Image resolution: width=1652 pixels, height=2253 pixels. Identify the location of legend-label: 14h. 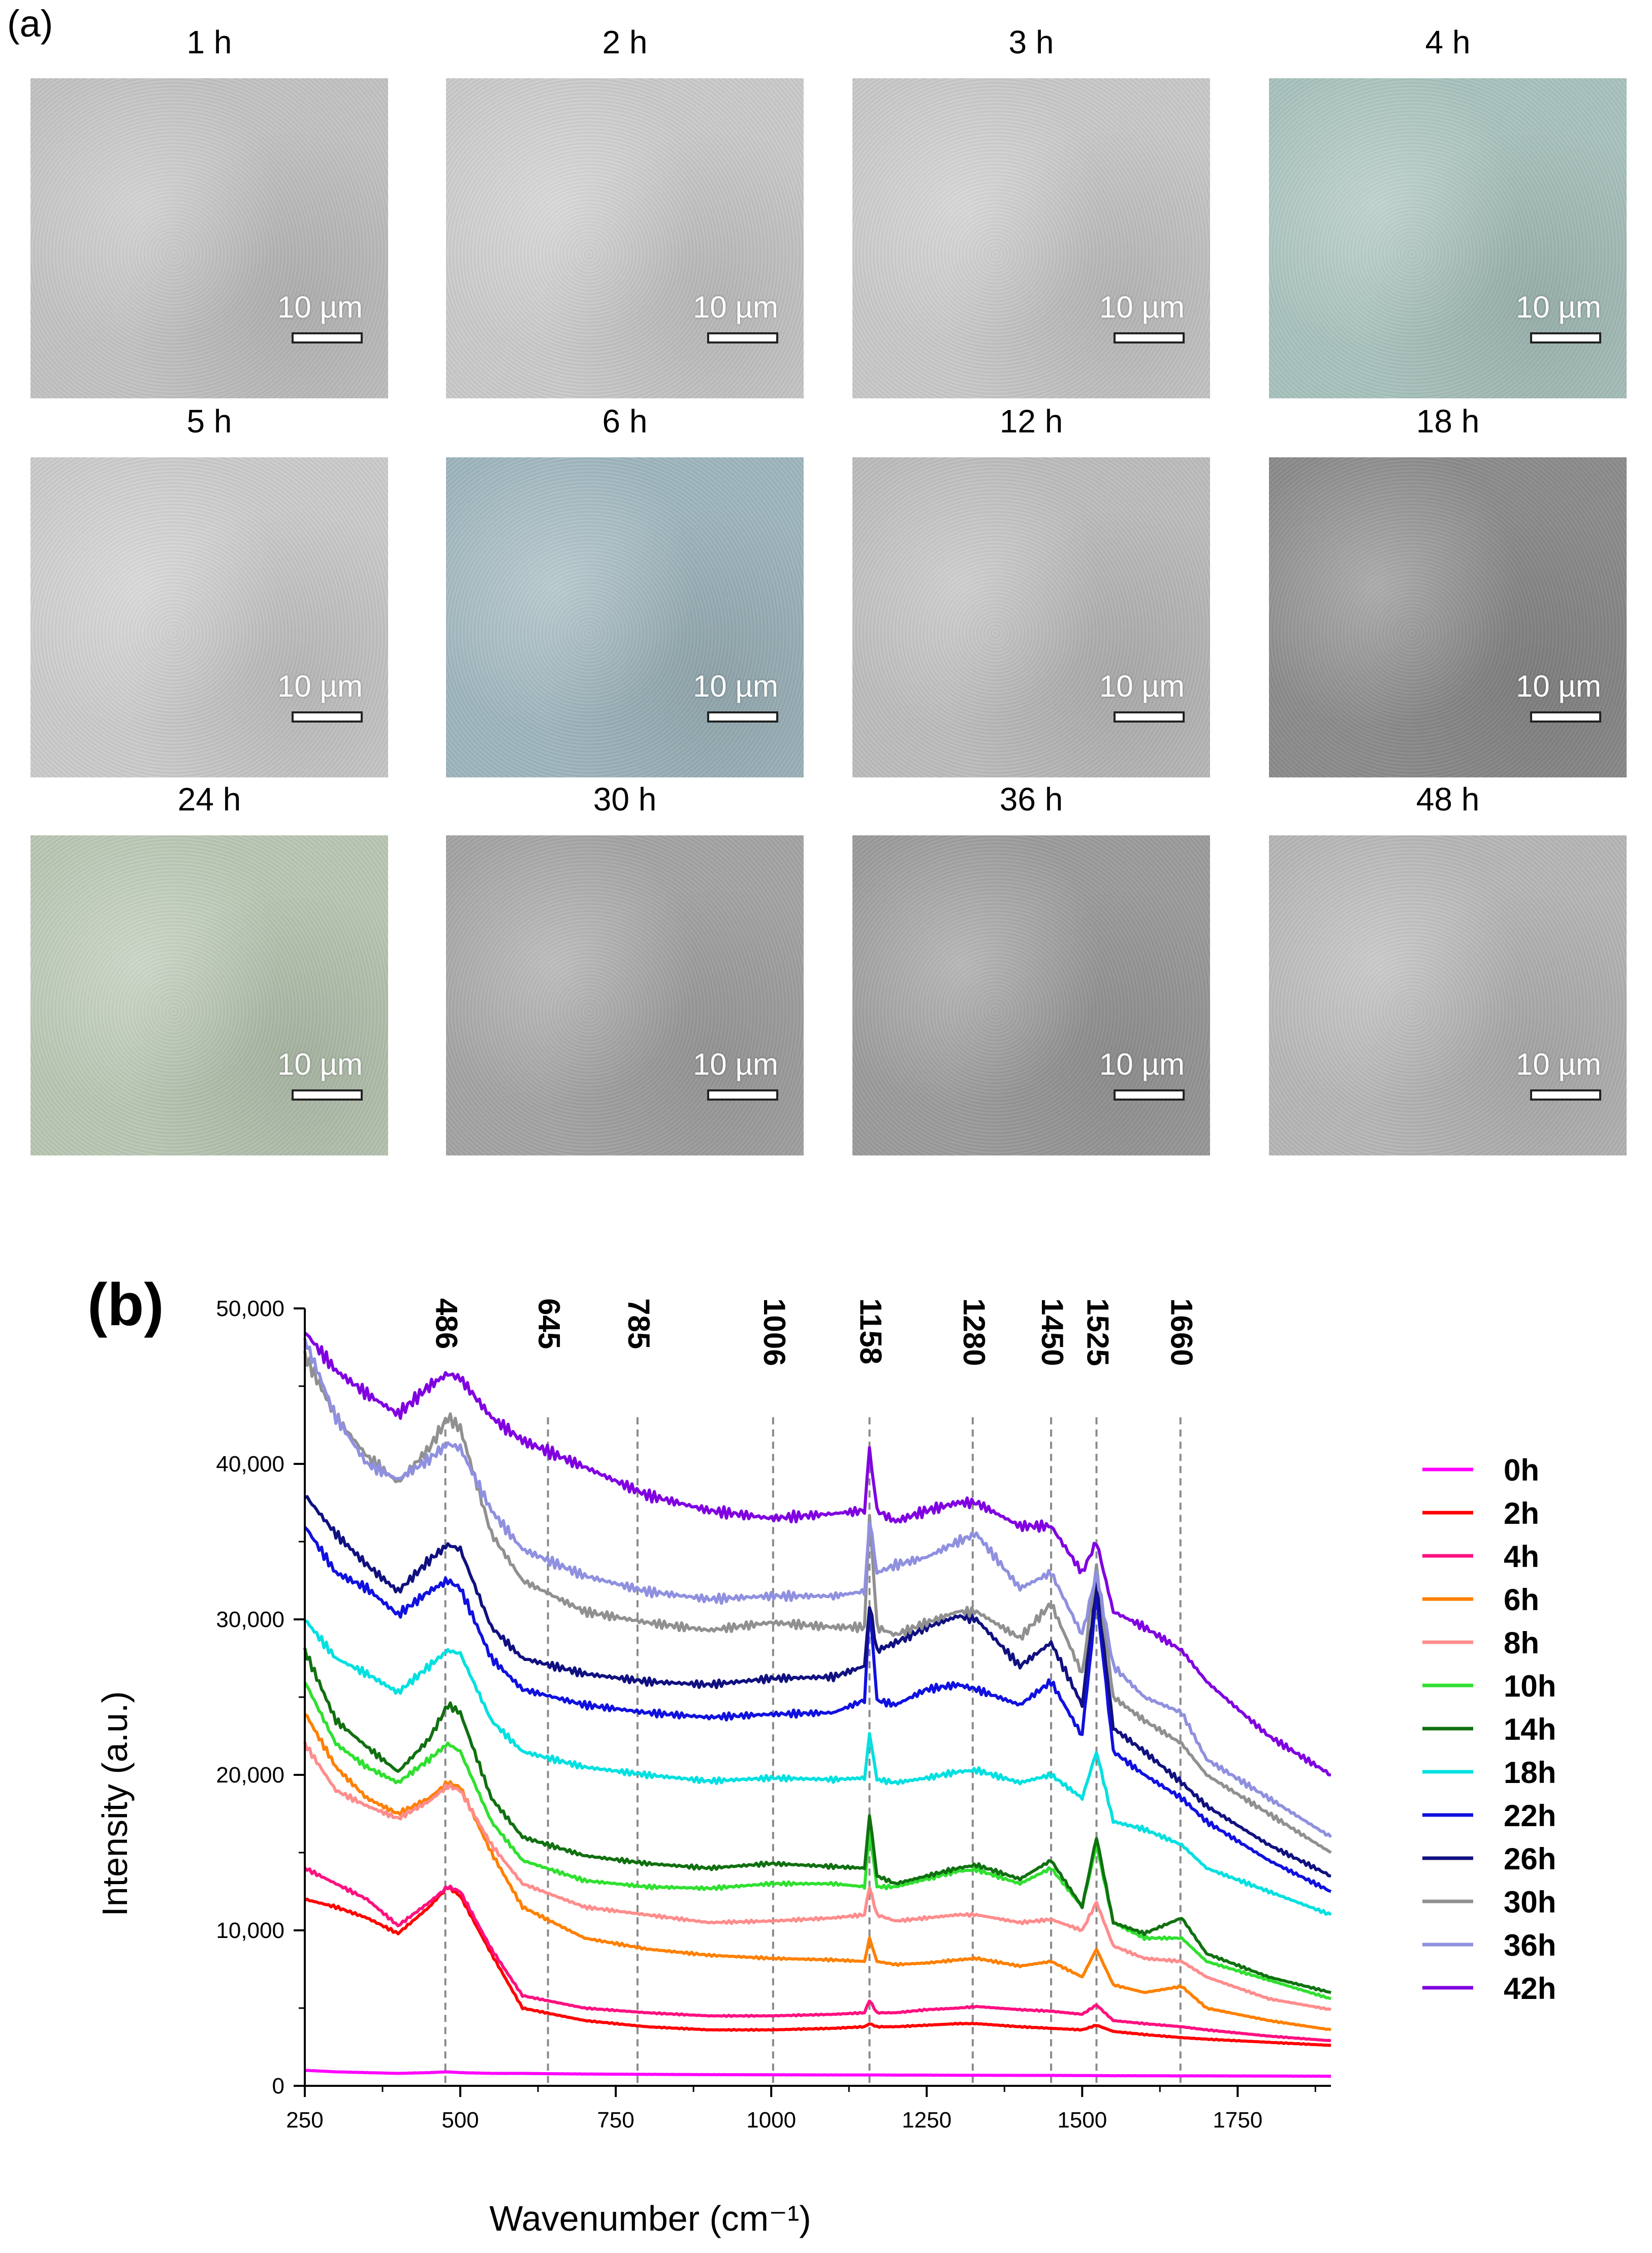
(1530, 1729).